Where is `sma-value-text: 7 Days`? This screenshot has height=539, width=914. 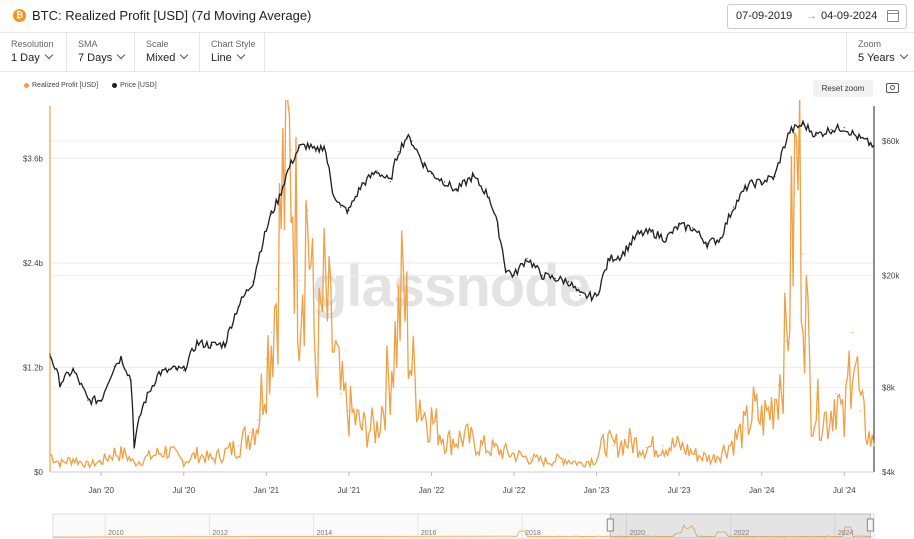 sma-value-text: 7 Days is located at coordinates (95, 58).